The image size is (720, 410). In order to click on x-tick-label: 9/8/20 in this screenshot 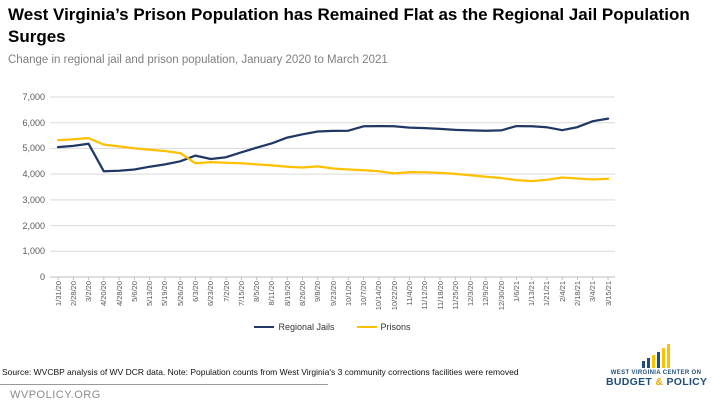, I will do `click(318, 291)`.